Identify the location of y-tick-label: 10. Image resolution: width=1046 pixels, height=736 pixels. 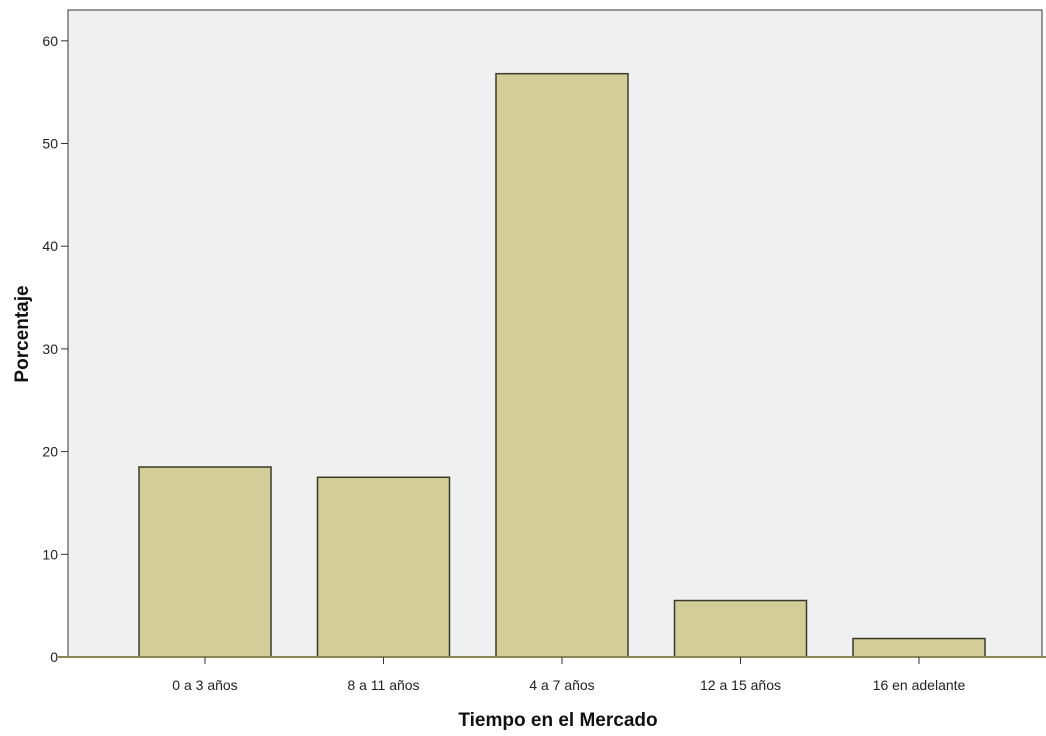
(50, 554).